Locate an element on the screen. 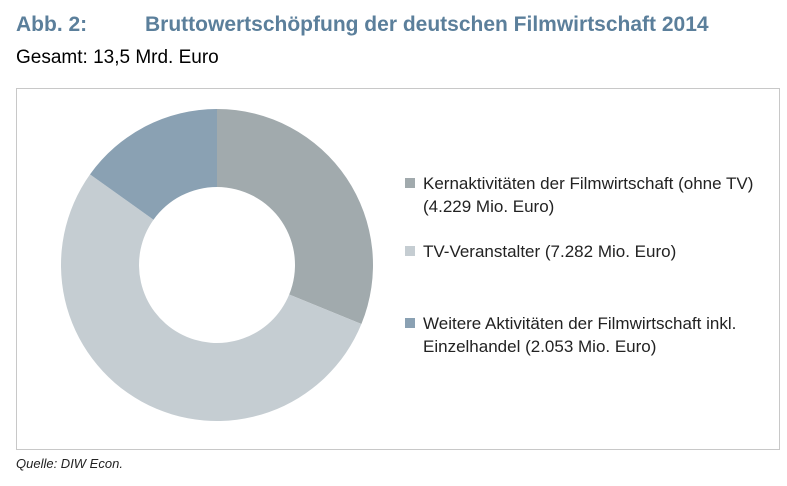 This screenshot has height=486, width=787. legend-label-tv-veranstalter: TV-Veranstalter (7.282 Mio. Euro) is located at coordinates (550, 251).